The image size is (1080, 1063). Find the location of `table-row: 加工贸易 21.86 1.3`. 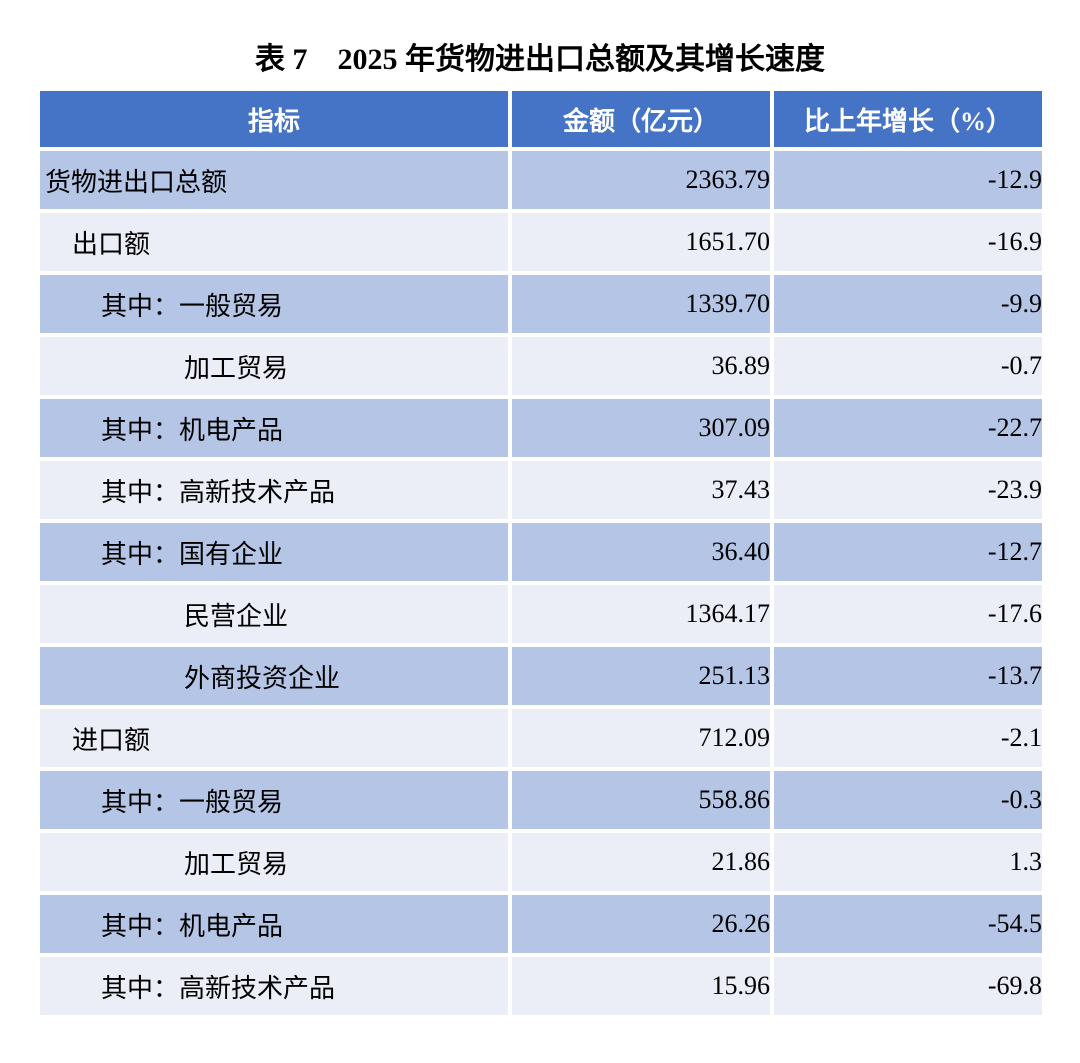

table-row: 加工贸易 21.86 1.3 is located at coordinates (541, 864).